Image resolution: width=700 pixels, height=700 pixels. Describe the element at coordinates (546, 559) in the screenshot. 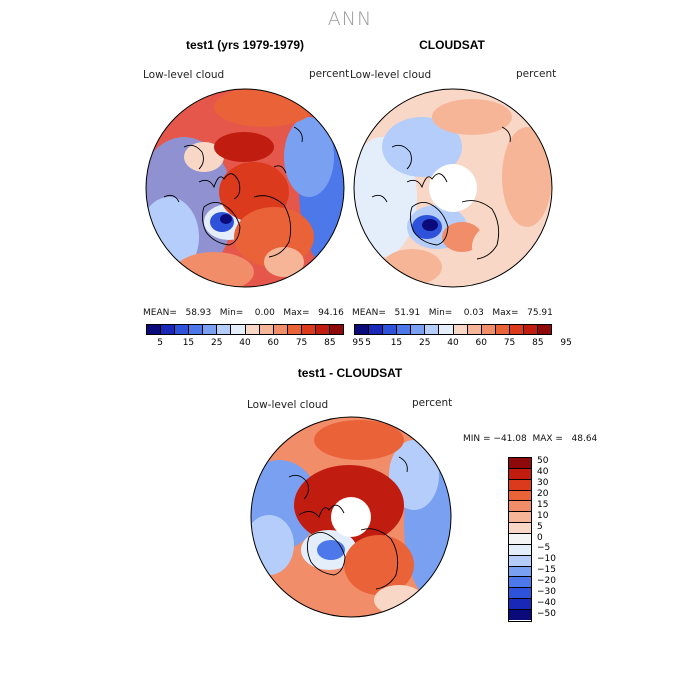

I see `colorbar-tick-label: −10` at that location.